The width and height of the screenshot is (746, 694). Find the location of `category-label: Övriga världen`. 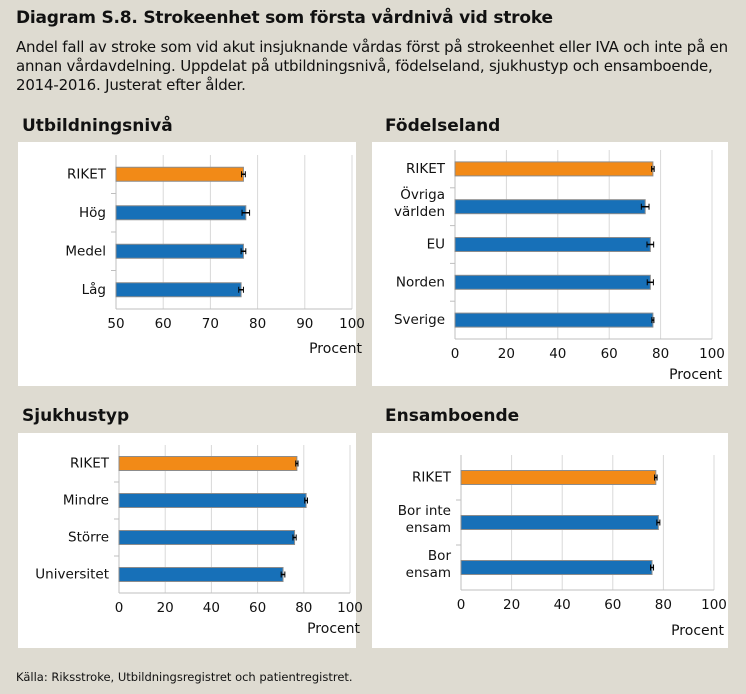

category-label: Övriga världen is located at coordinates (419, 202).